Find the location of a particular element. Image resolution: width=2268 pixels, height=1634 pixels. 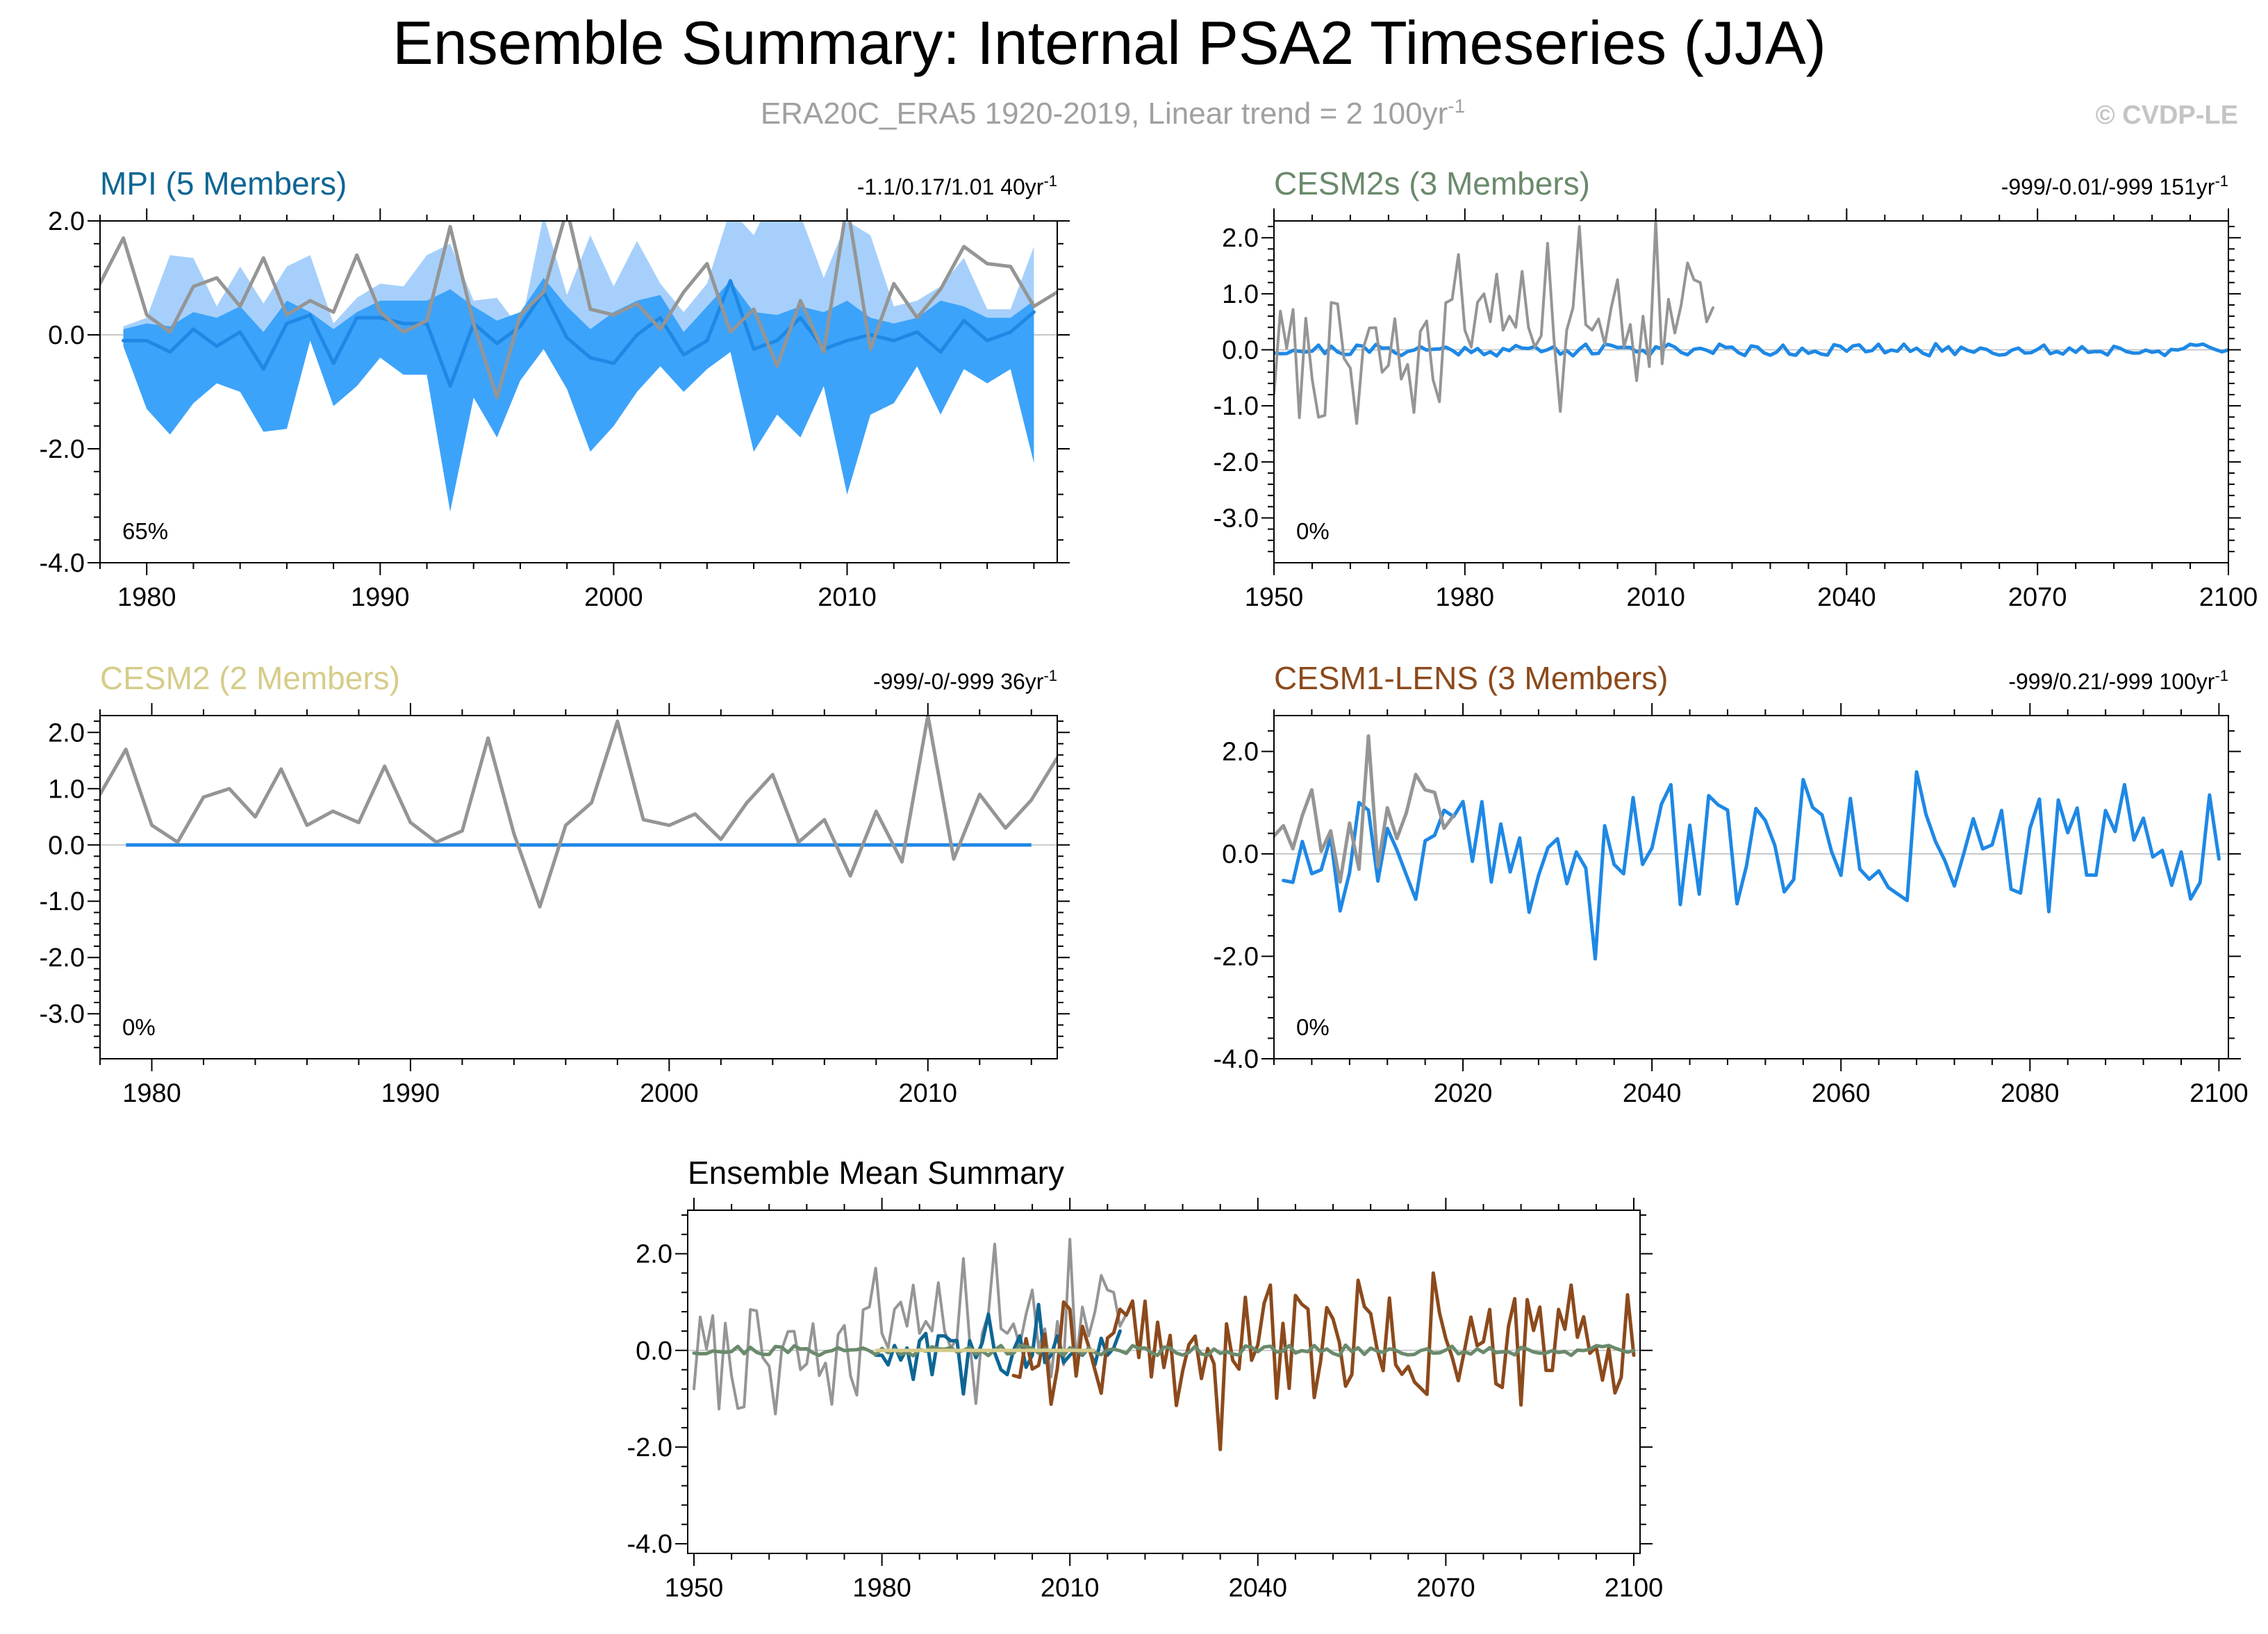

panel-title: Ensemble Mean Summary is located at coordinates (876, 1173).